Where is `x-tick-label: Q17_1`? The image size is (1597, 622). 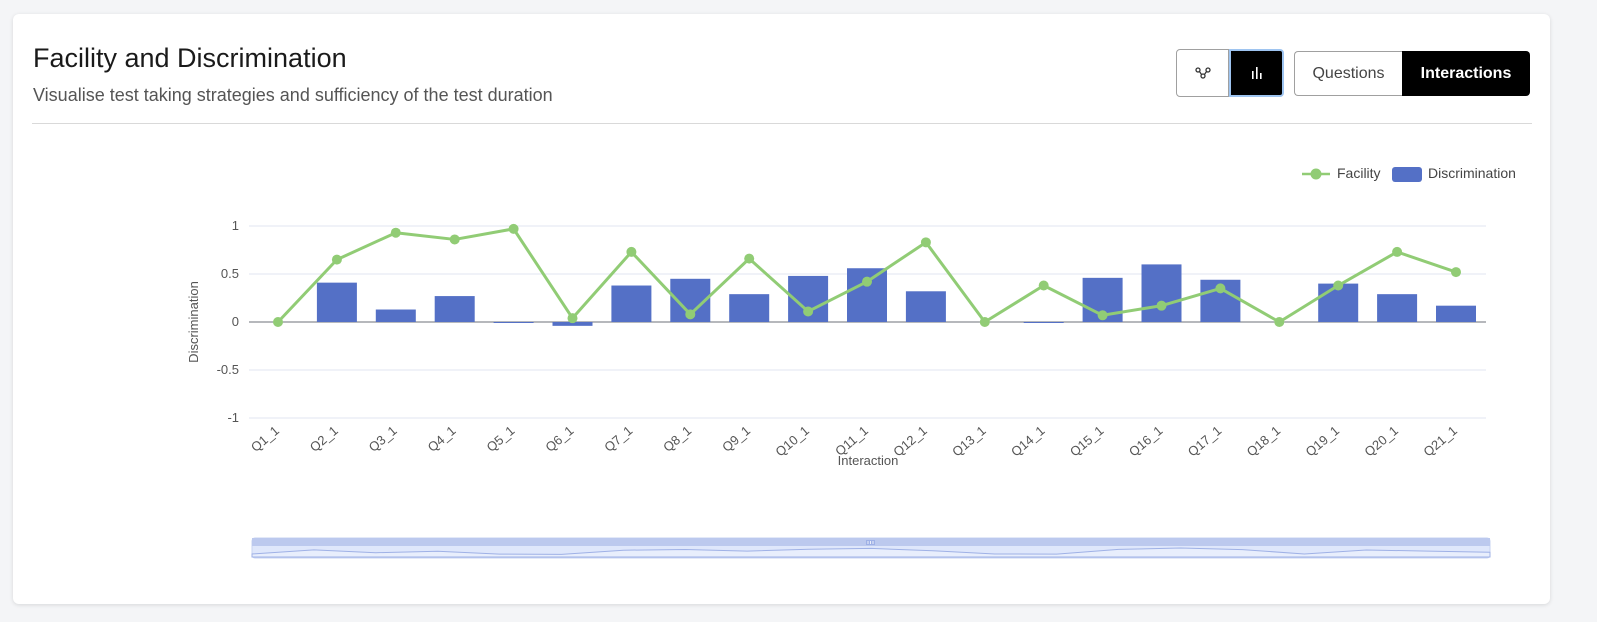
x-tick-label: Q17_1 is located at coordinates (1205, 441).